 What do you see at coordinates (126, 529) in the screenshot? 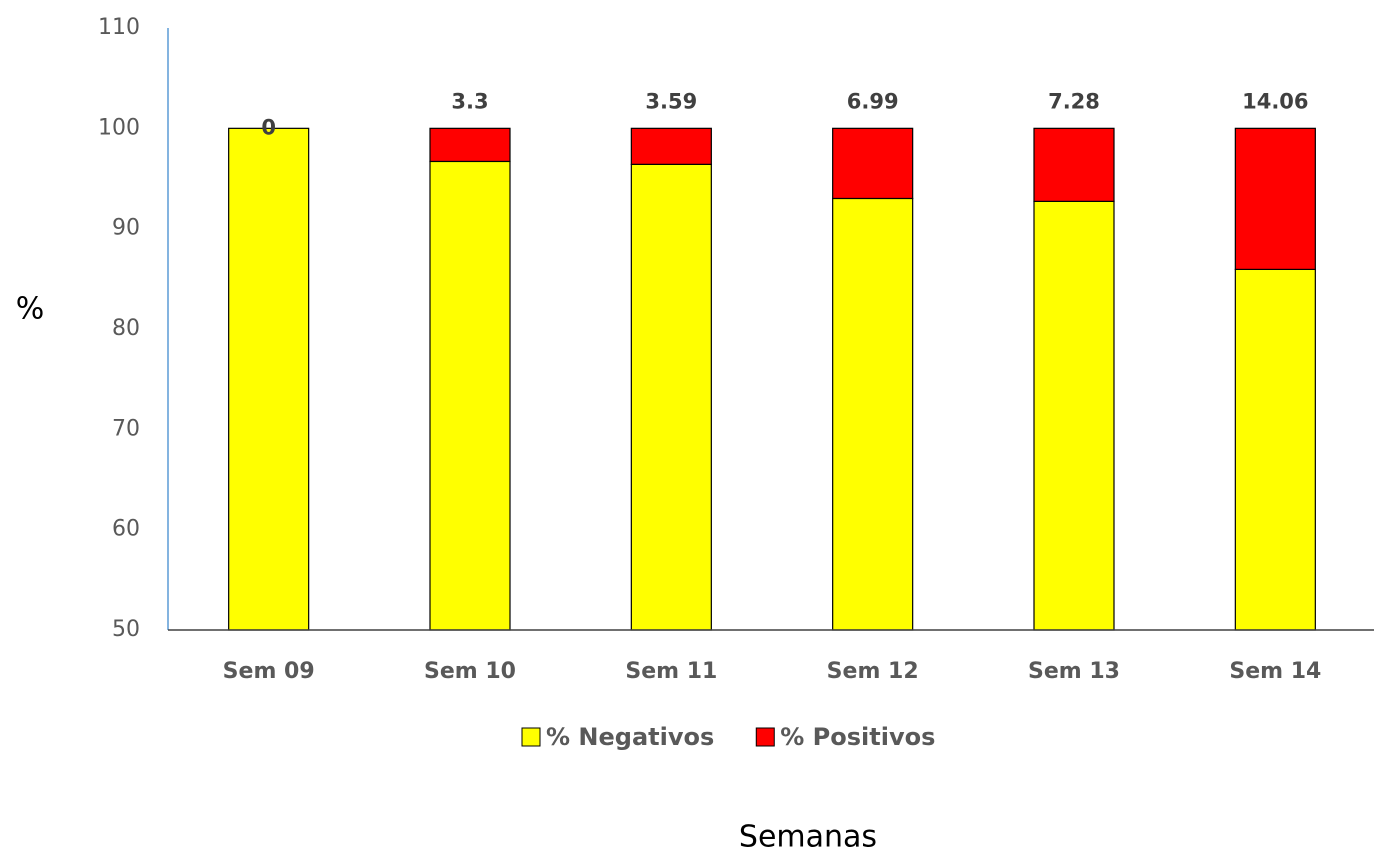
I see `y-tick-label: 60` at bounding box center [126, 529].